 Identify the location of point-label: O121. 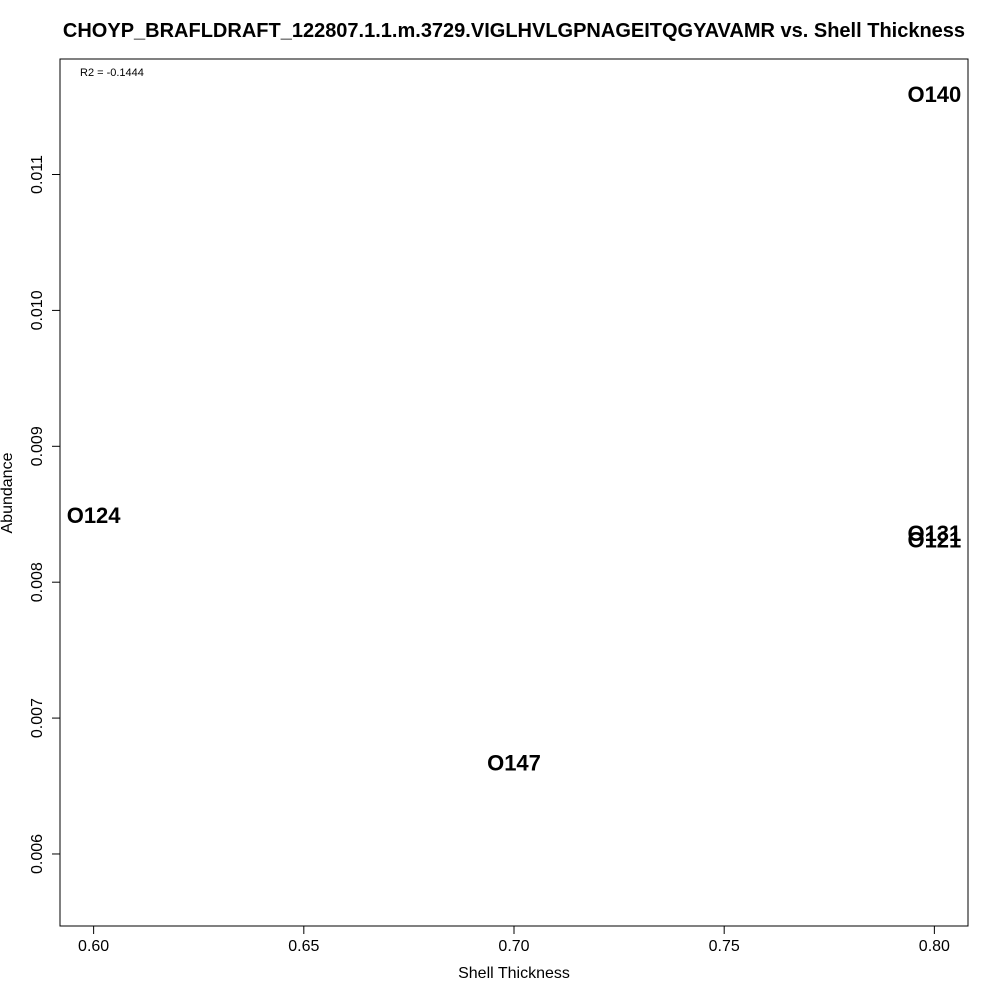
(934, 540).